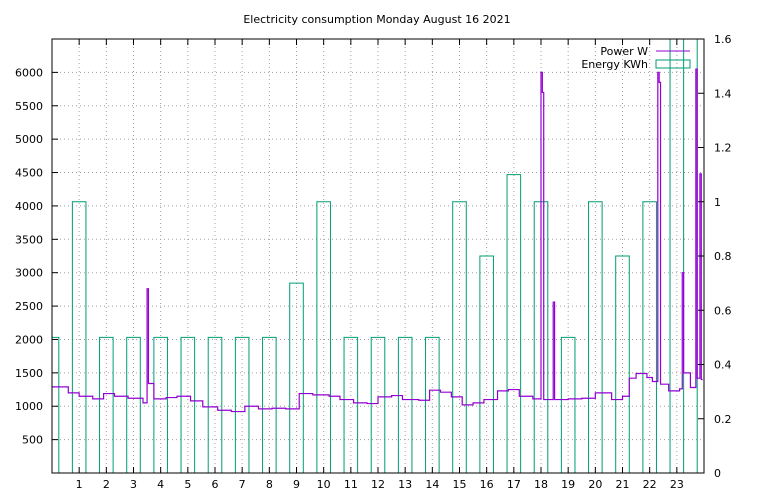 This screenshot has width=768, height=500. Describe the element at coordinates (29, 72) in the screenshot. I see `y-tick-label: 6000` at that location.